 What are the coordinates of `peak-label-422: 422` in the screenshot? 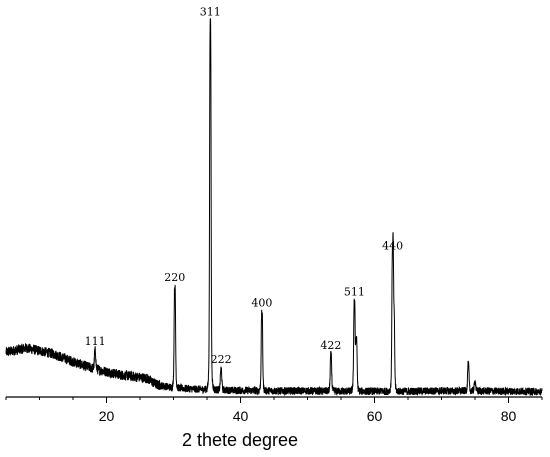 It's located at (330, 345).